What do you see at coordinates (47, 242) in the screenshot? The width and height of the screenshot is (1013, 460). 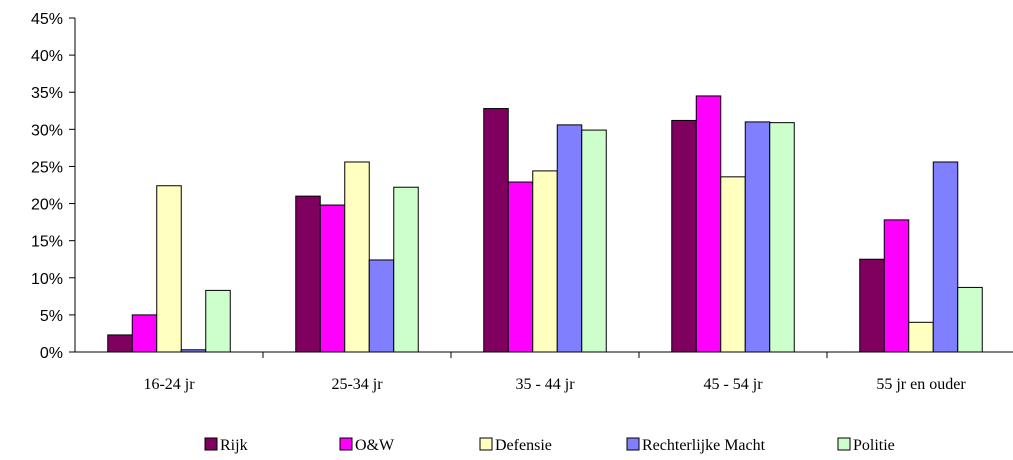 I see `y-tick-label: 15%` at bounding box center [47, 242].